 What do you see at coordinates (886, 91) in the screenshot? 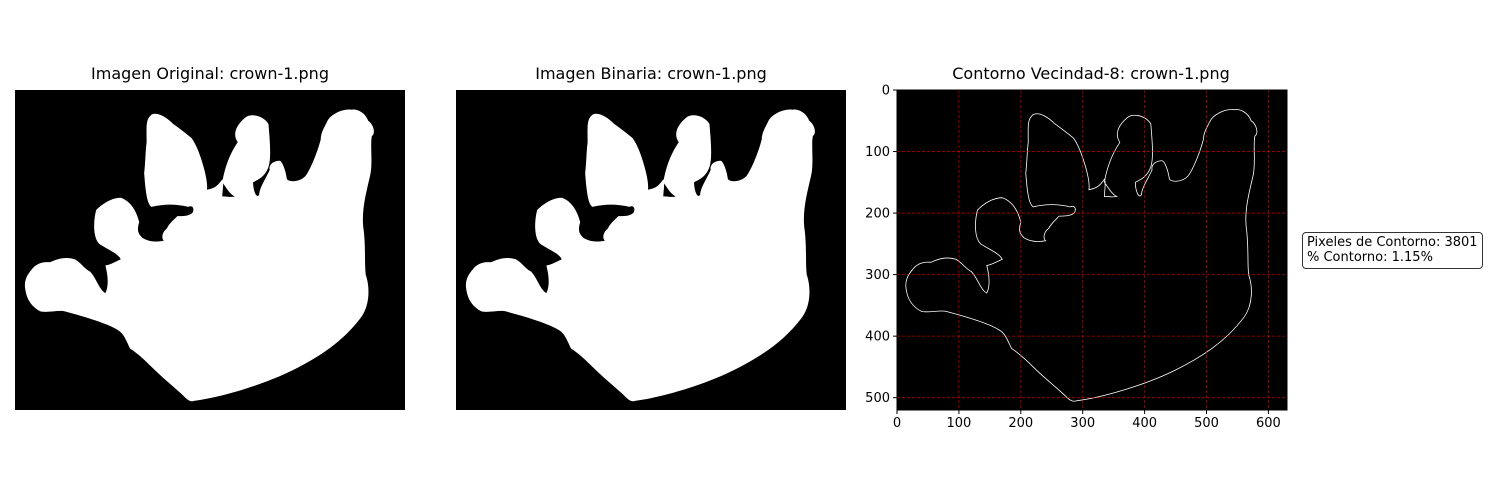
I see `y-tick-label: 0` at bounding box center [886, 91].